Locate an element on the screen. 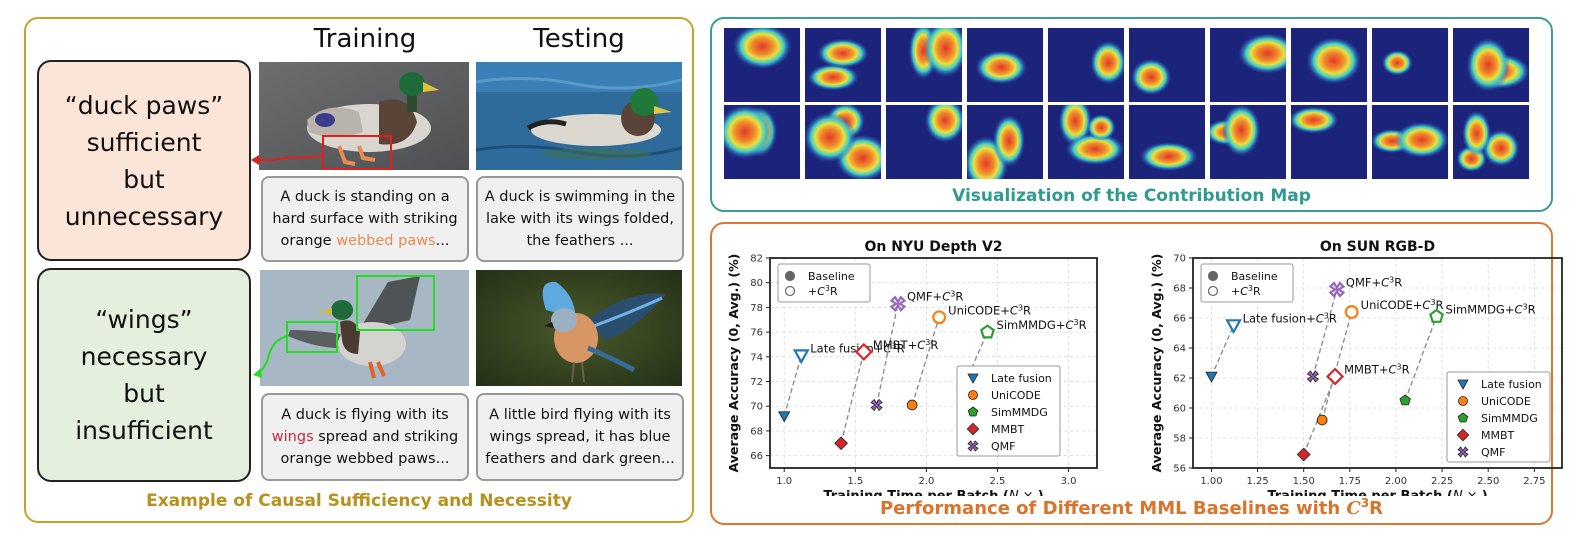 The image size is (1593, 546). bluebird-flying-image is located at coordinates (581, 328).